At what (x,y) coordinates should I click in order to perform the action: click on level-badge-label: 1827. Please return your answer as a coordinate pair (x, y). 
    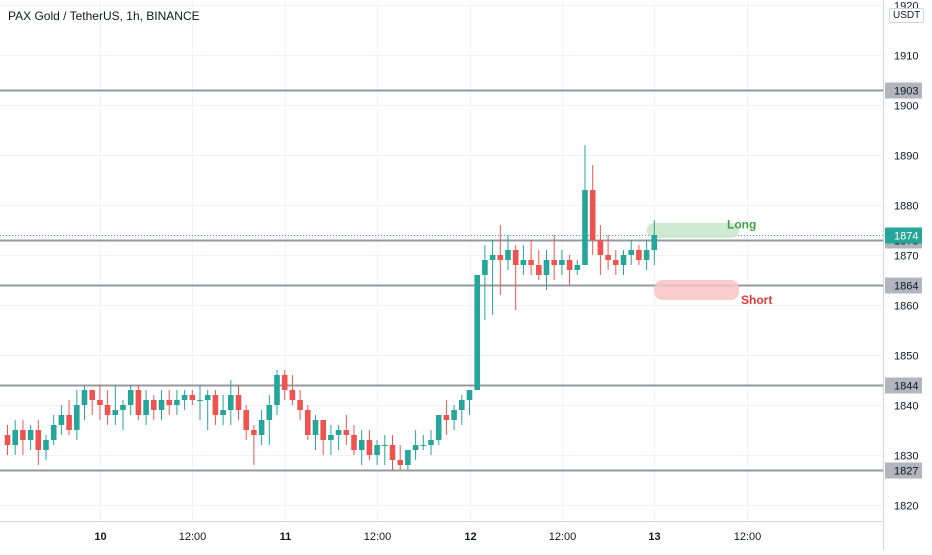
    Looking at the image, I should click on (906, 472).